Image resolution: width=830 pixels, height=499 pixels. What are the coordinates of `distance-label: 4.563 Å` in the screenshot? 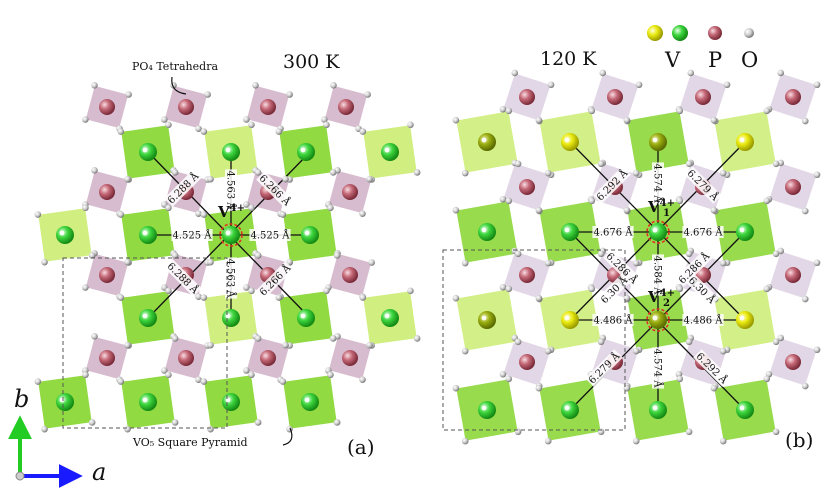 It's located at (231, 190).